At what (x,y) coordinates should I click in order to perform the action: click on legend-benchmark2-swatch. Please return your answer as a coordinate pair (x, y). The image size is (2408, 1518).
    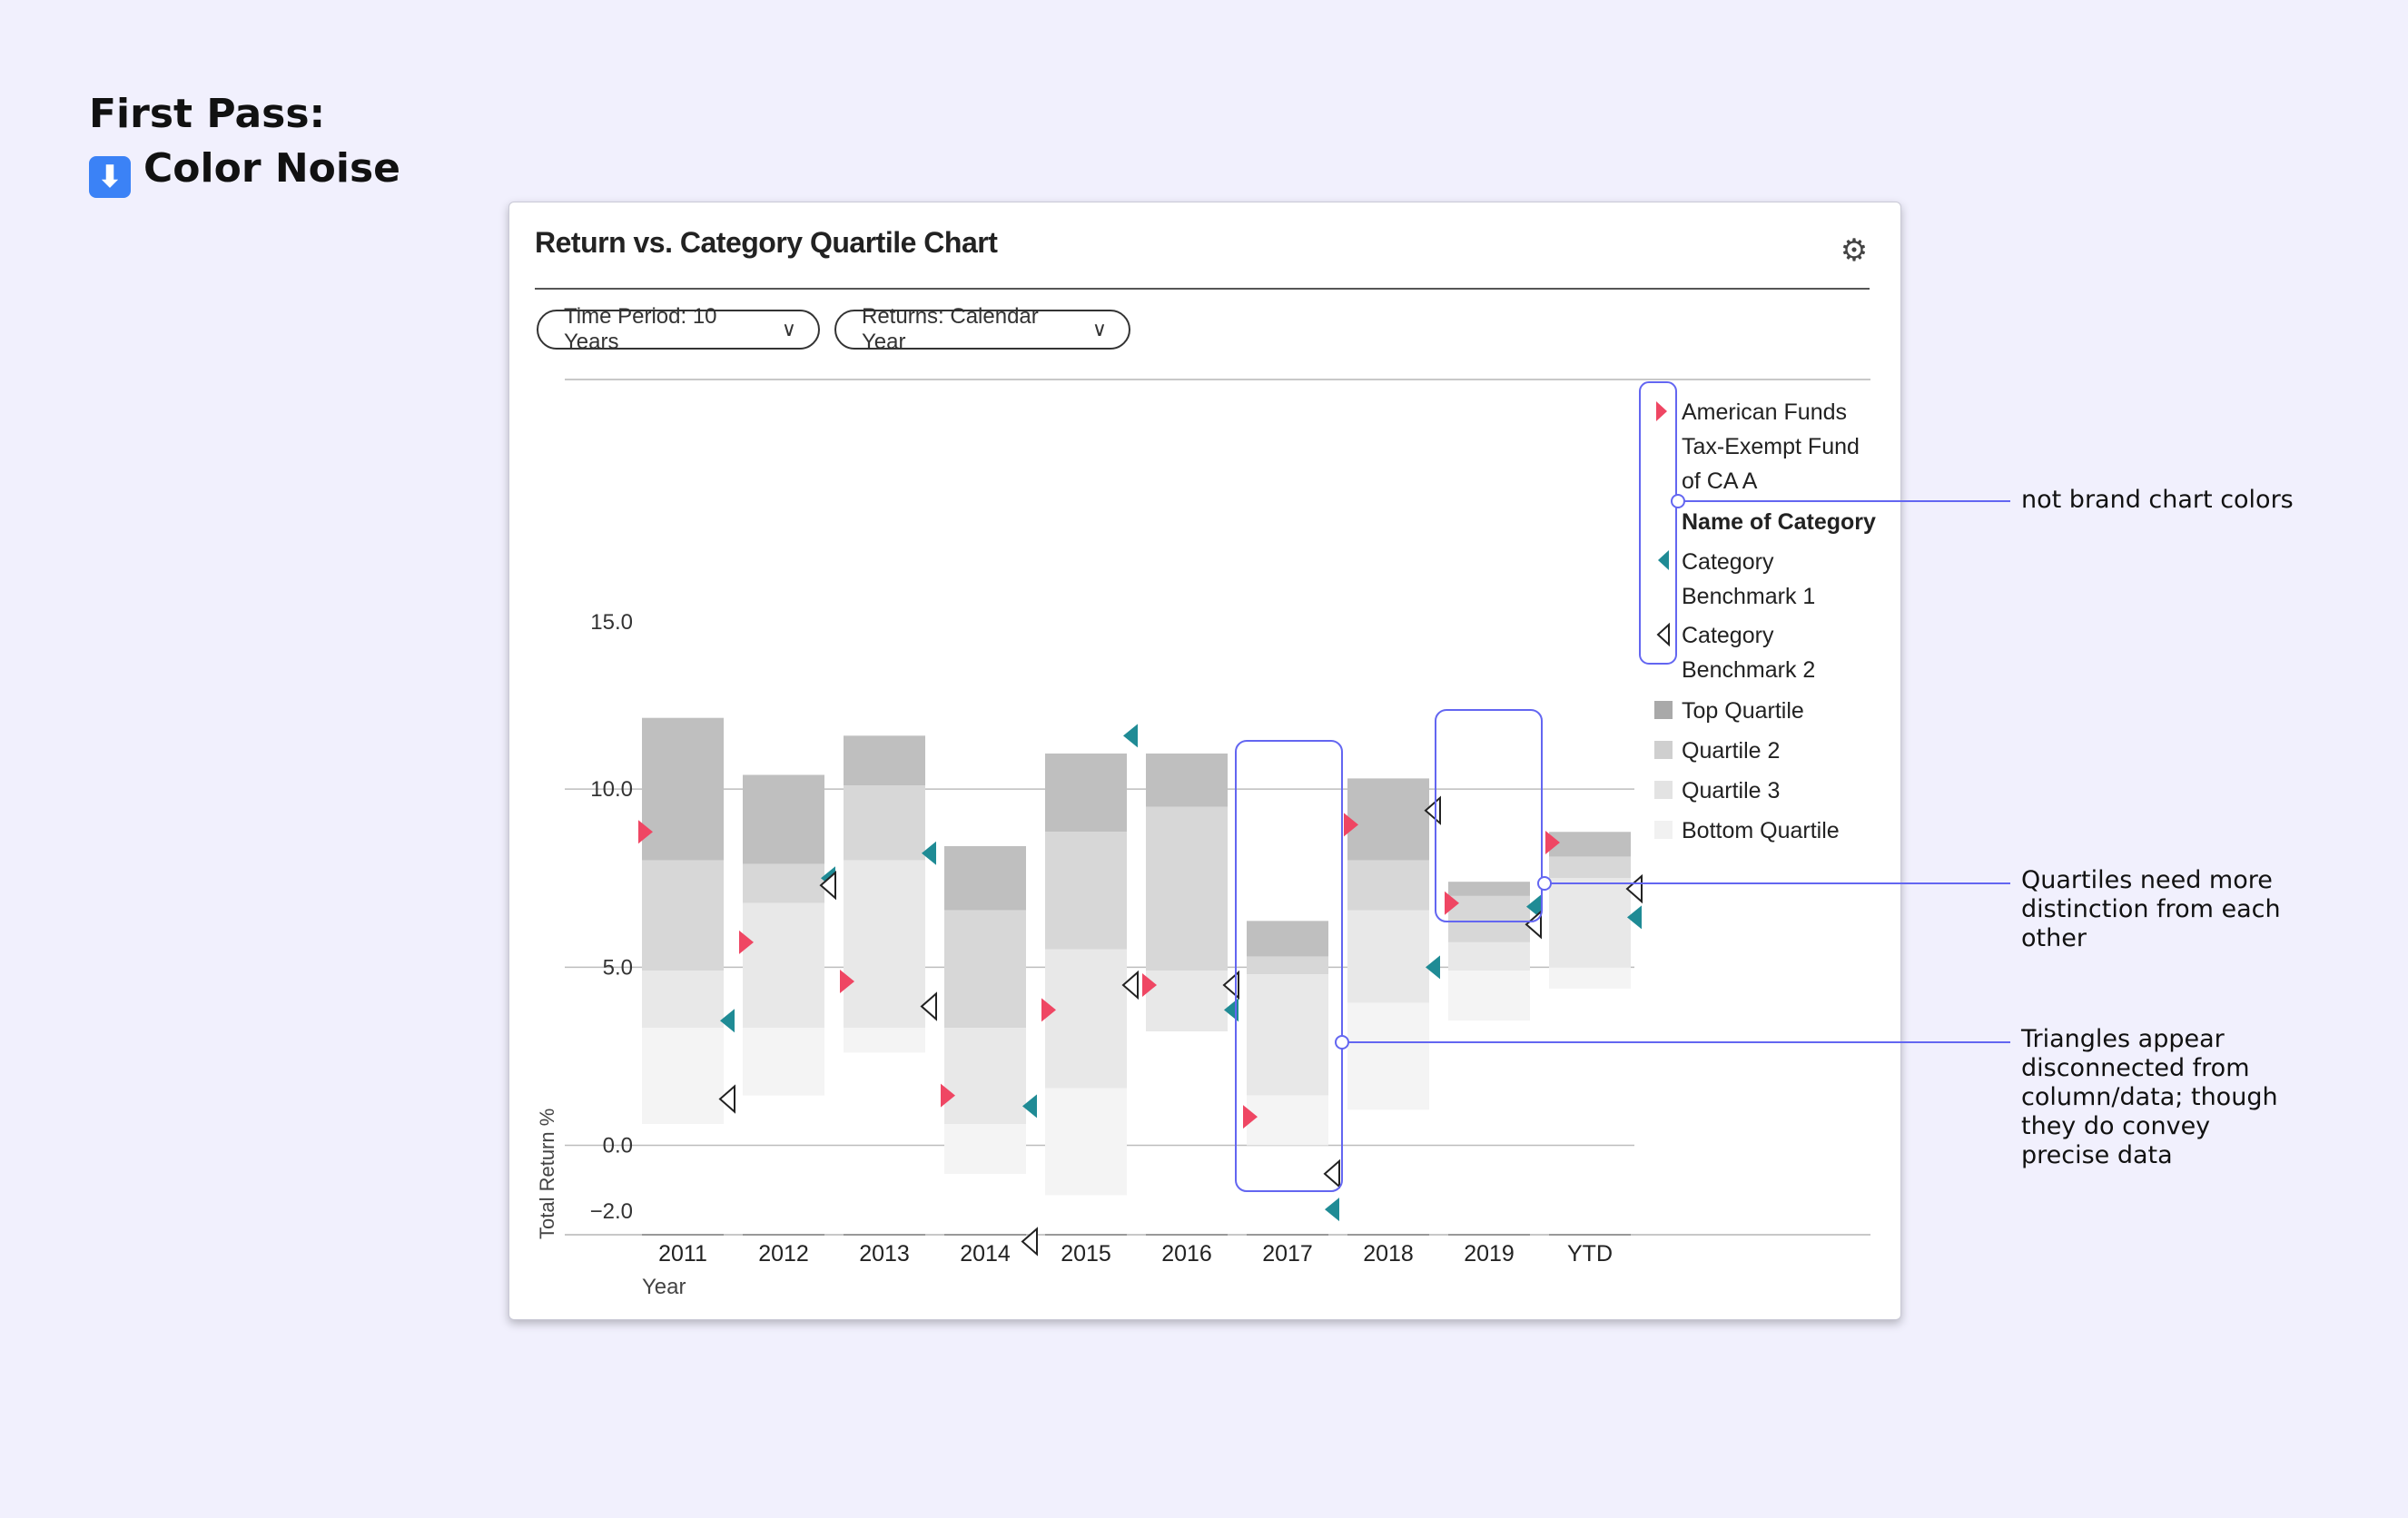
    Looking at the image, I should click on (1663, 634).